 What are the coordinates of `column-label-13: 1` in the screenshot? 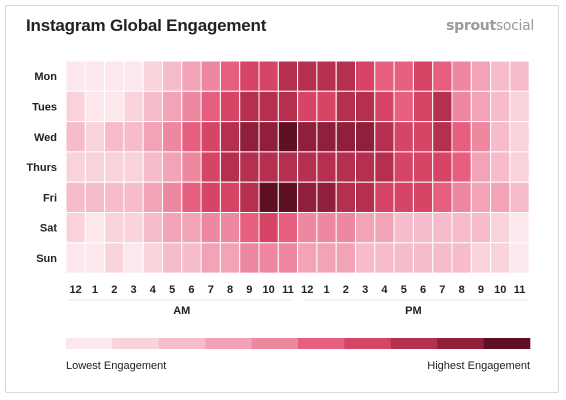 It's located at (326, 290).